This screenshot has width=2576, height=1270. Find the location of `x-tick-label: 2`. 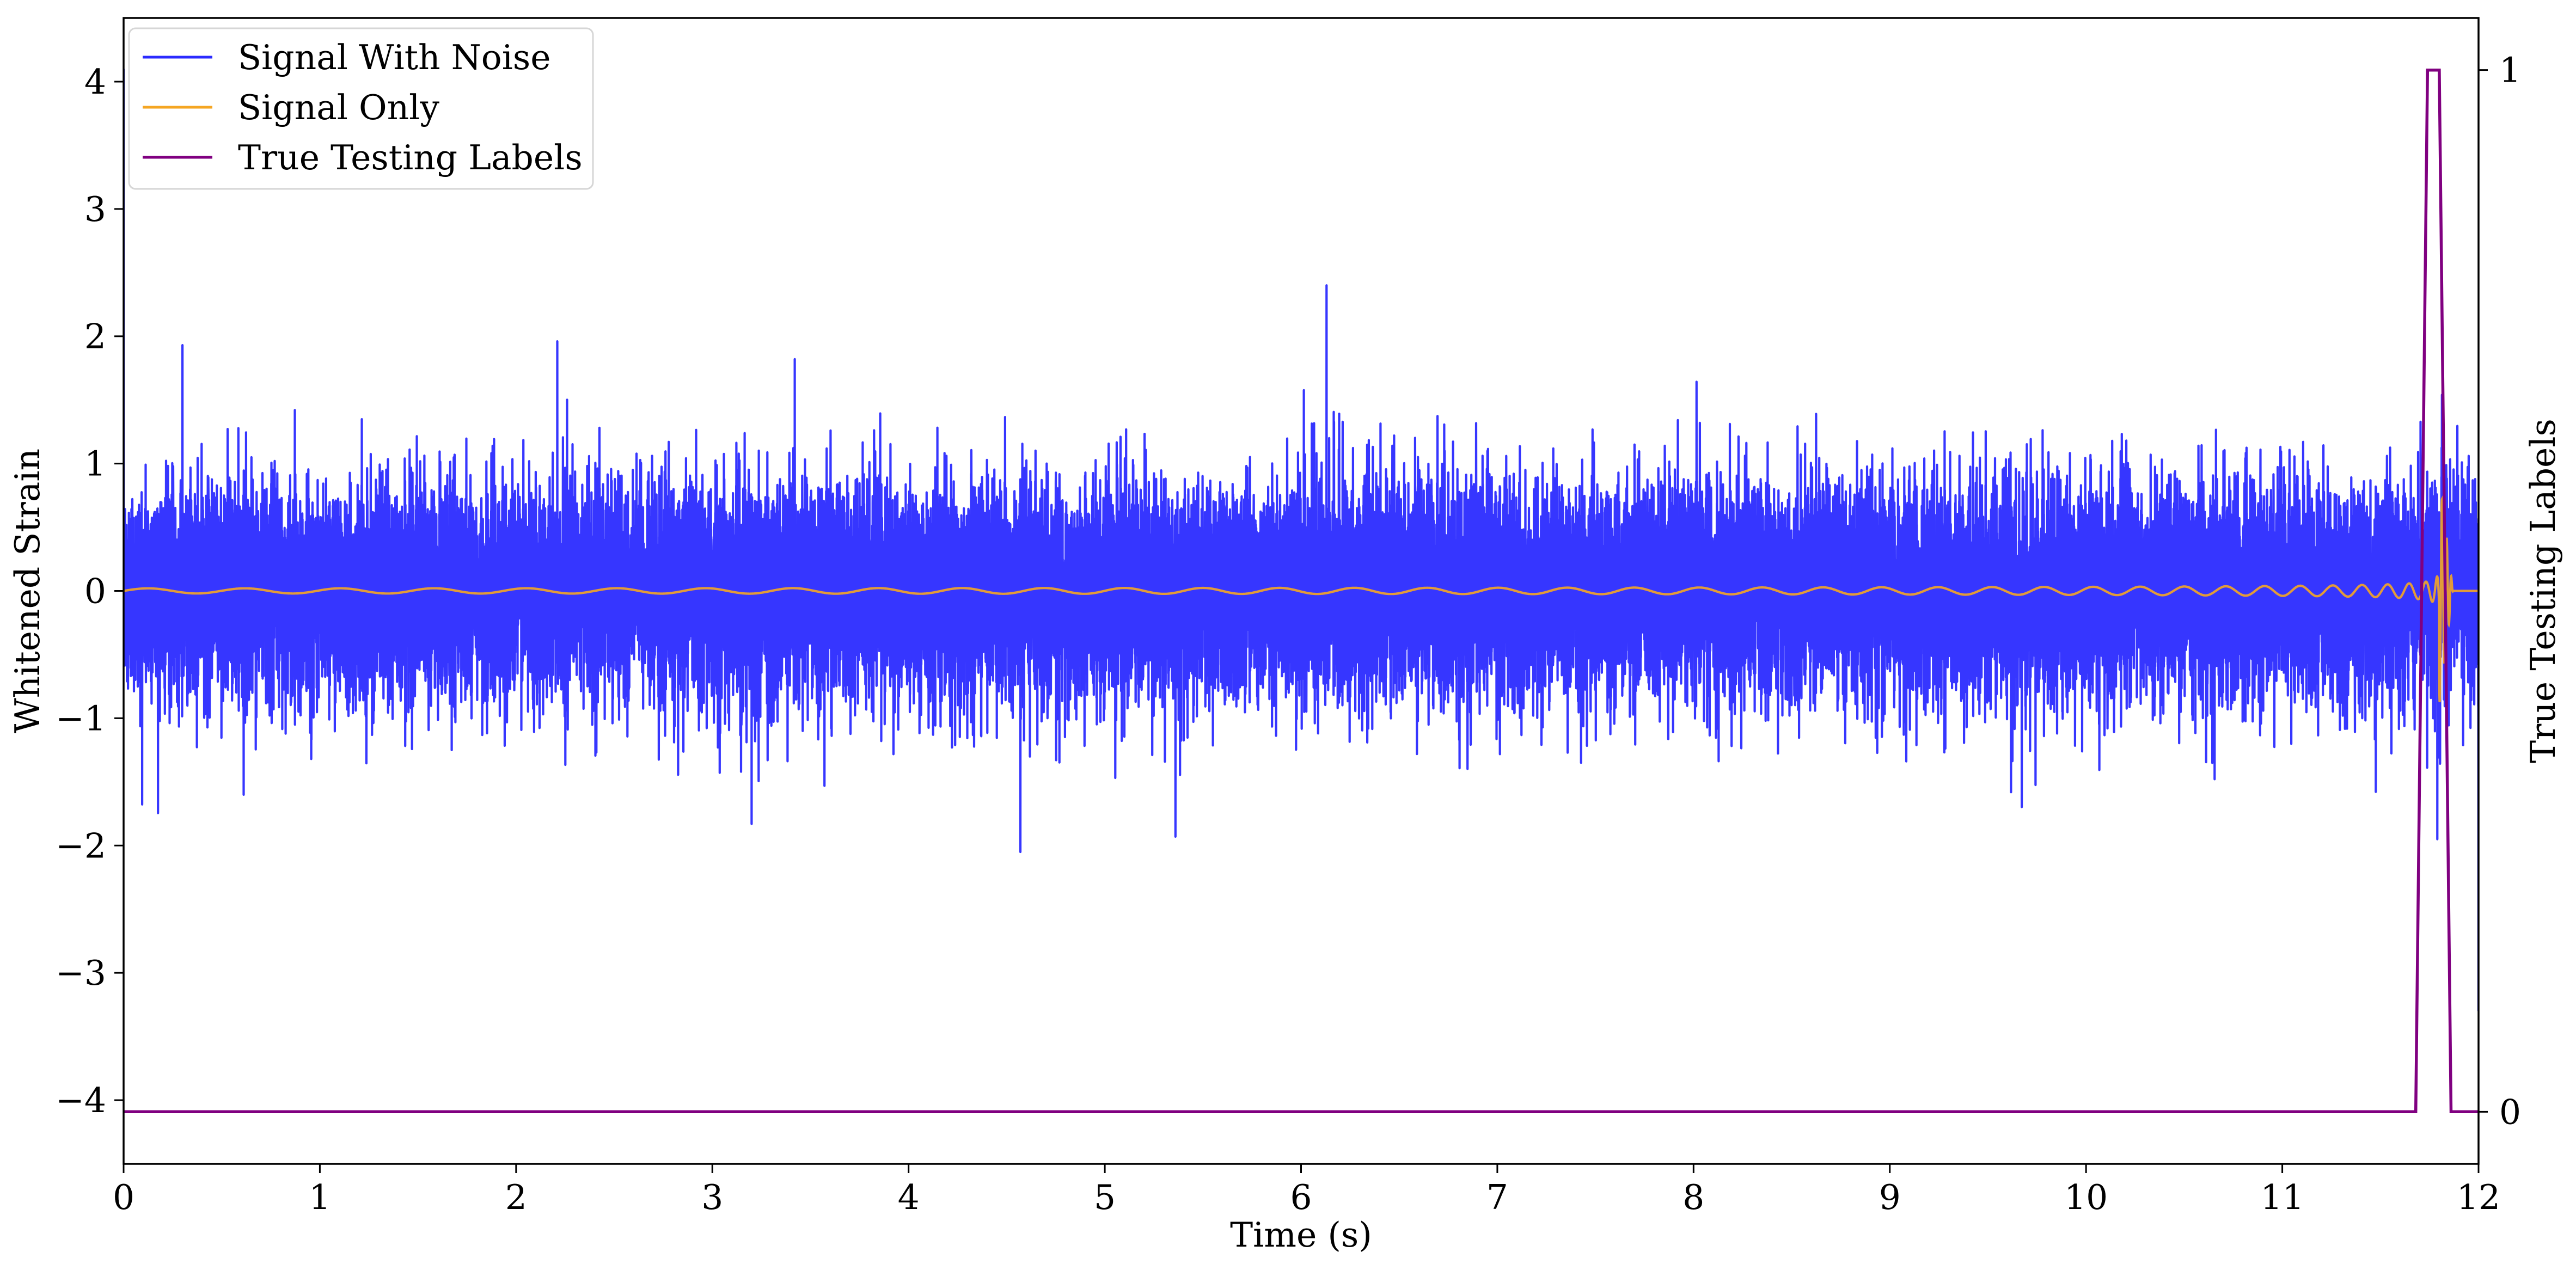

x-tick-label: 2 is located at coordinates (516, 1197).